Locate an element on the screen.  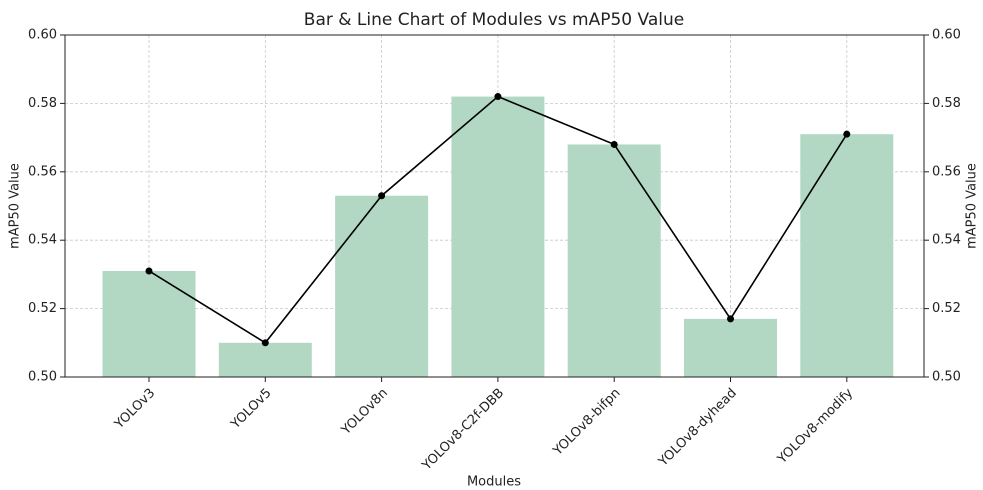
x-tick-label: YOLOv3 is located at coordinates (134, 409).